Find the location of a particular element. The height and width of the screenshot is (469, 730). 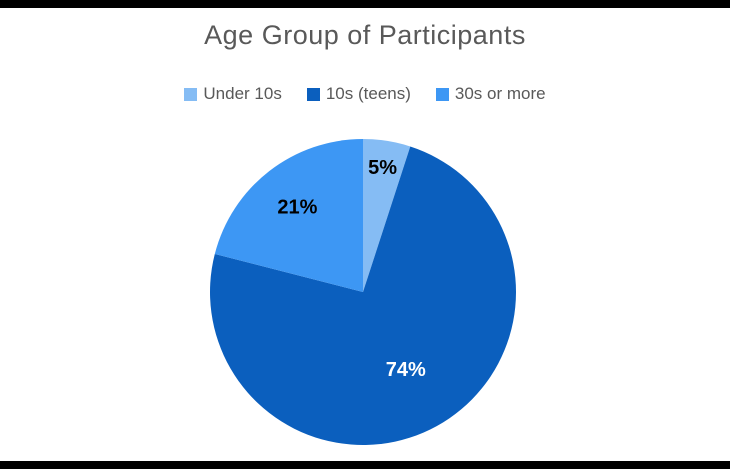

legend-item-10s-teens: 10s (teens) is located at coordinates (358, 94).